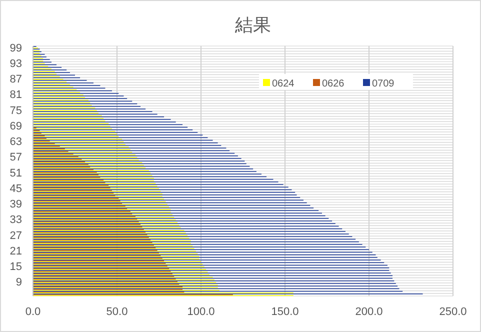 The height and width of the screenshot is (332, 481). I want to click on y-tick-label: 57, so click(16, 158).